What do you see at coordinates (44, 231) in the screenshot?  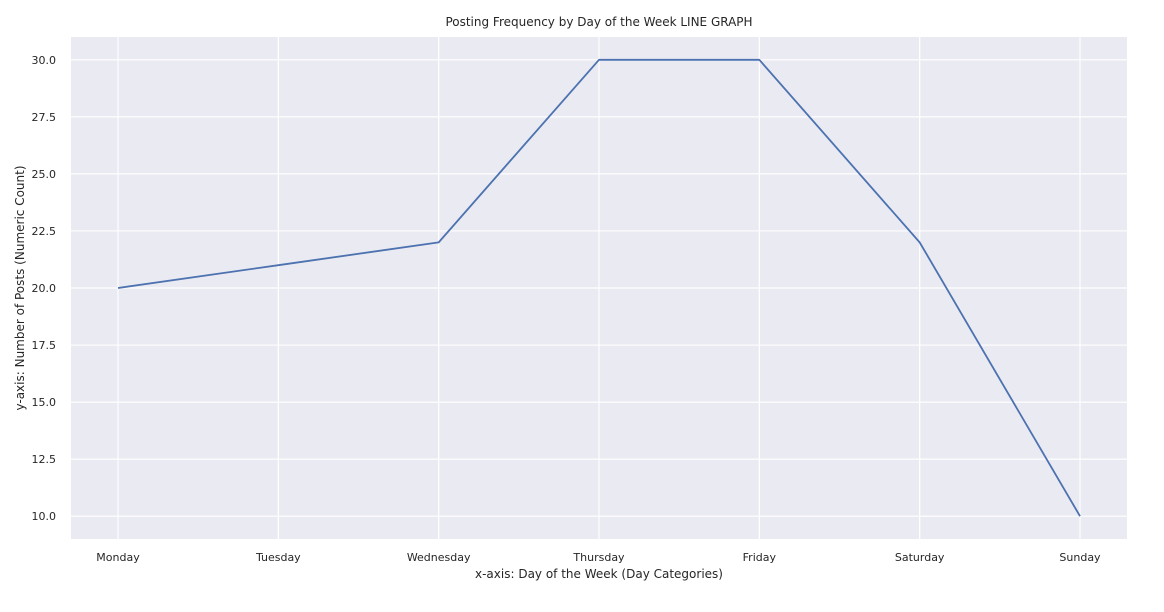 I see `y-tick-label: 22.5` at bounding box center [44, 231].